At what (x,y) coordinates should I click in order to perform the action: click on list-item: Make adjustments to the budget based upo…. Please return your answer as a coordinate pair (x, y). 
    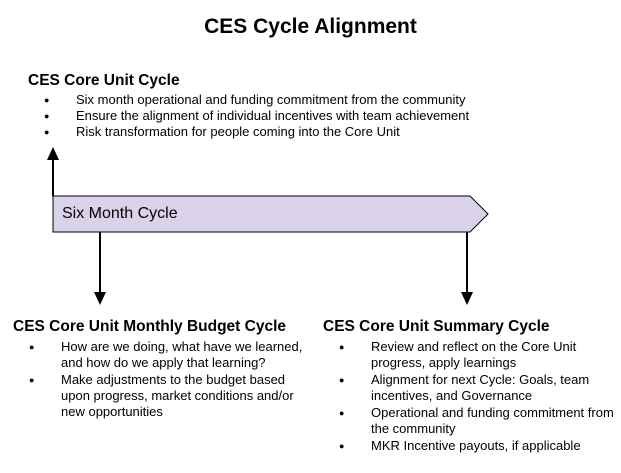
    Looking at the image, I should click on (163, 396).